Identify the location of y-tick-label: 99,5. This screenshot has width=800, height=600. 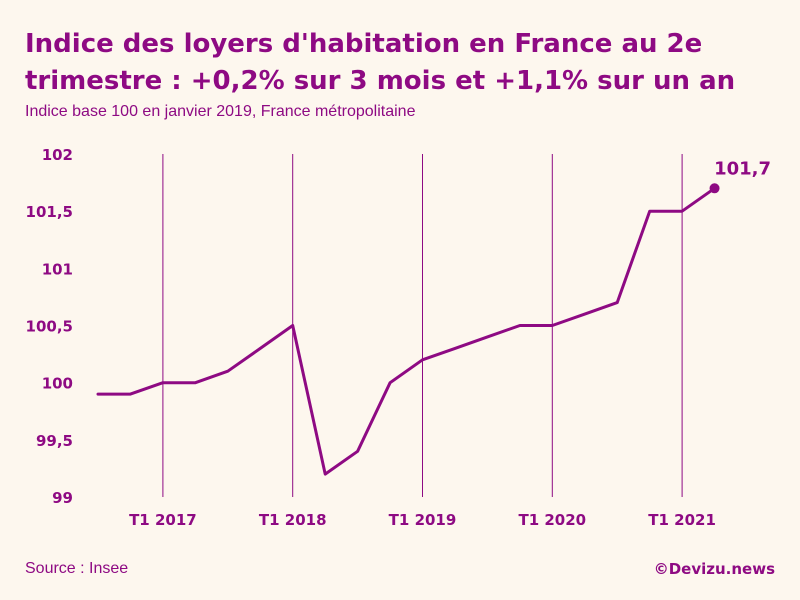
(54, 441).